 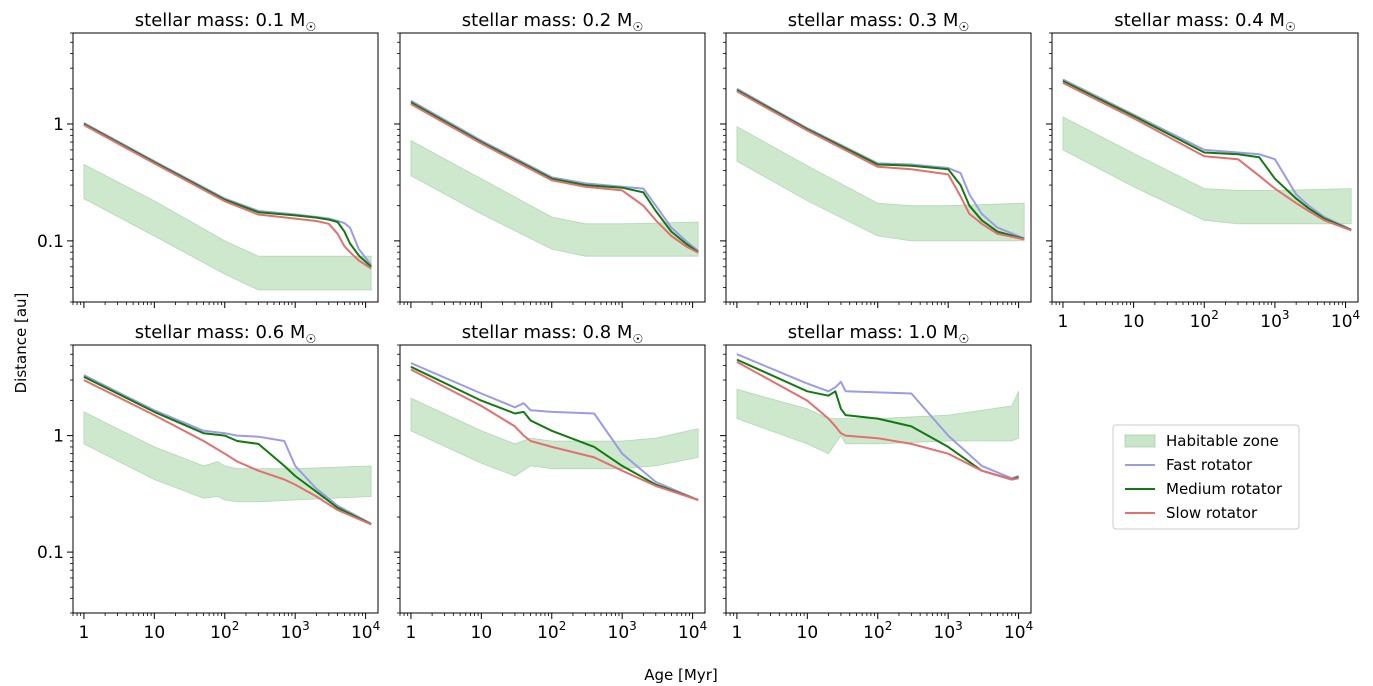 What do you see at coordinates (878, 22) in the screenshot?
I see `panel-title: stellar mass: 0.3 M☉` at bounding box center [878, 22].